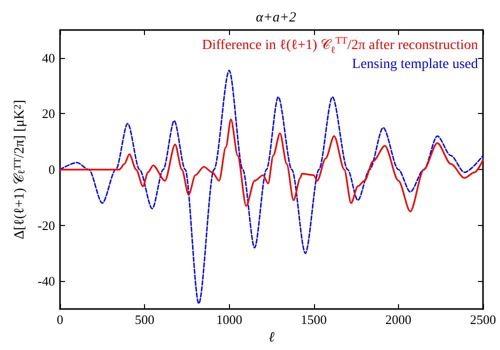 This screenshot has height=350, width=500. What do you see at coordinates (46, 225) in the screenshot?
I see `y-tick-label: -20` at bounding box center [46, 225].